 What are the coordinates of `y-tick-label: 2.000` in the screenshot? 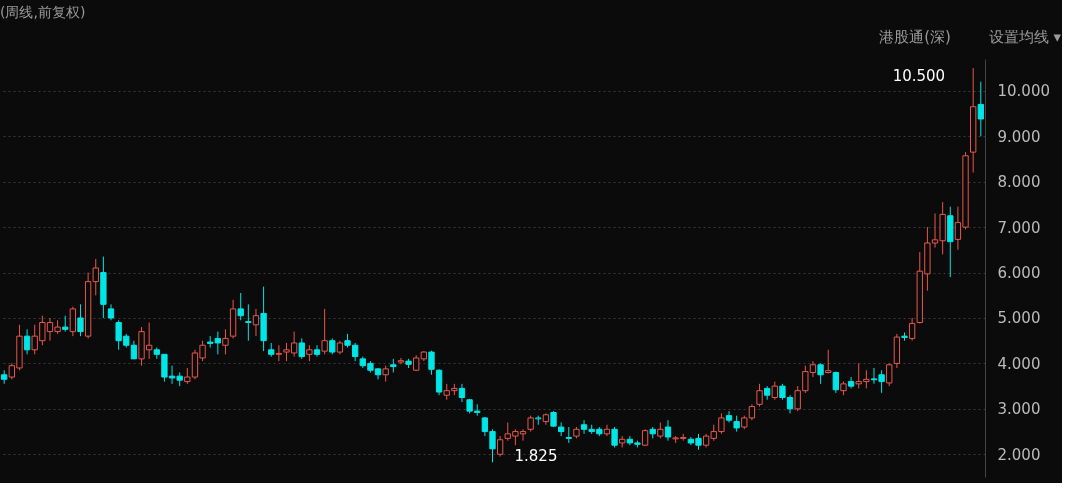 It's located at (1019, 454).